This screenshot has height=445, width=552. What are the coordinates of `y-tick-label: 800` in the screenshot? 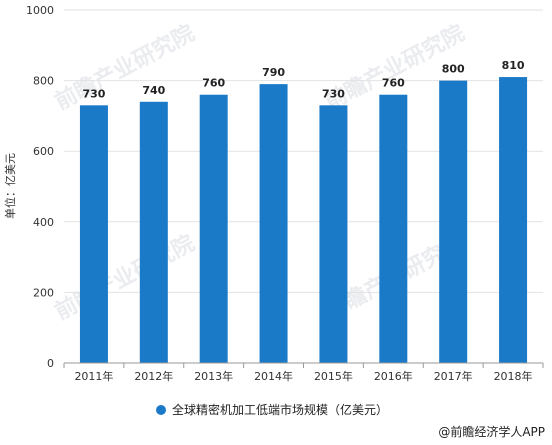 It's located at (43, 81).